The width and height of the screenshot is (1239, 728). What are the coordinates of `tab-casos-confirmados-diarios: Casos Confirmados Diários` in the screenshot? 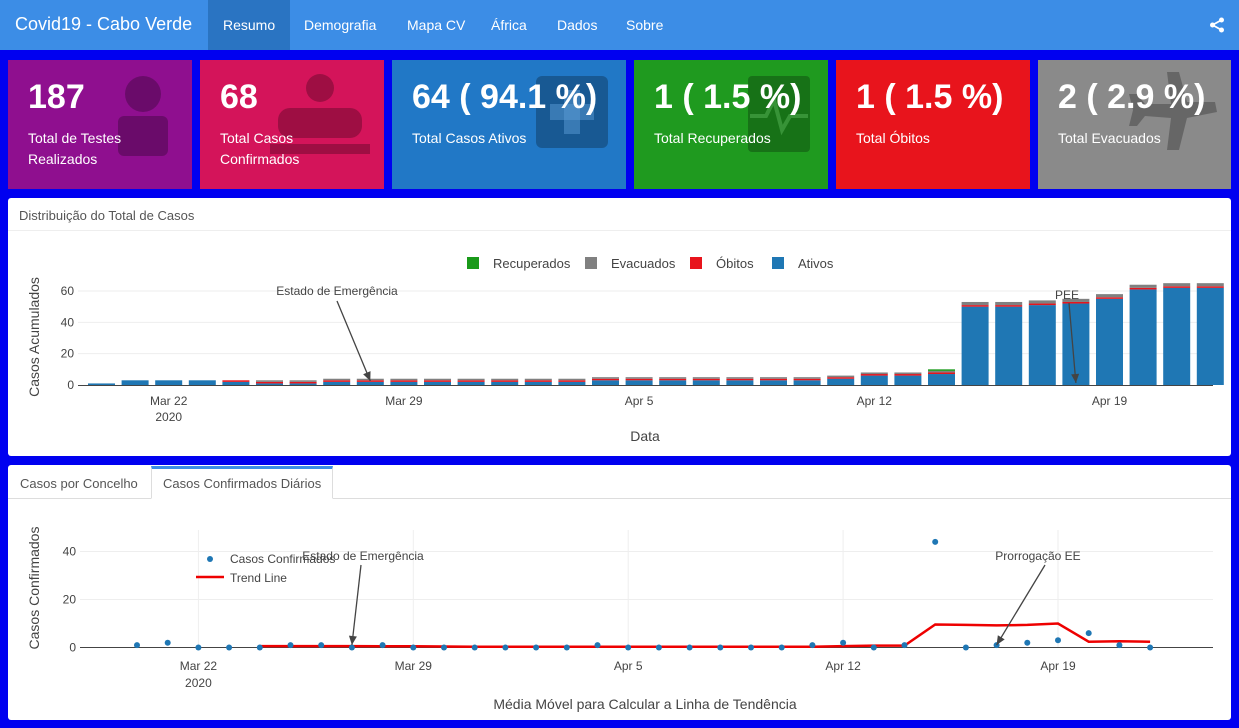 It's located at (242, 482).